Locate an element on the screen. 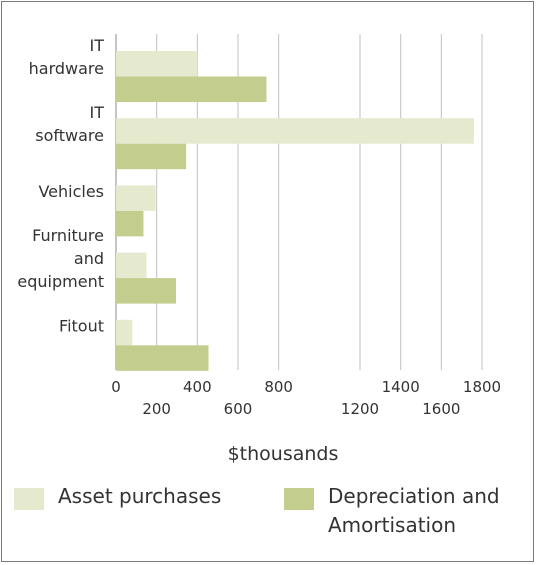 The width and height of the screenshot is (537, 565). legend-item-depreciation-amortisation: Depreciation and Amortisation is located at coordinates (392, 511).